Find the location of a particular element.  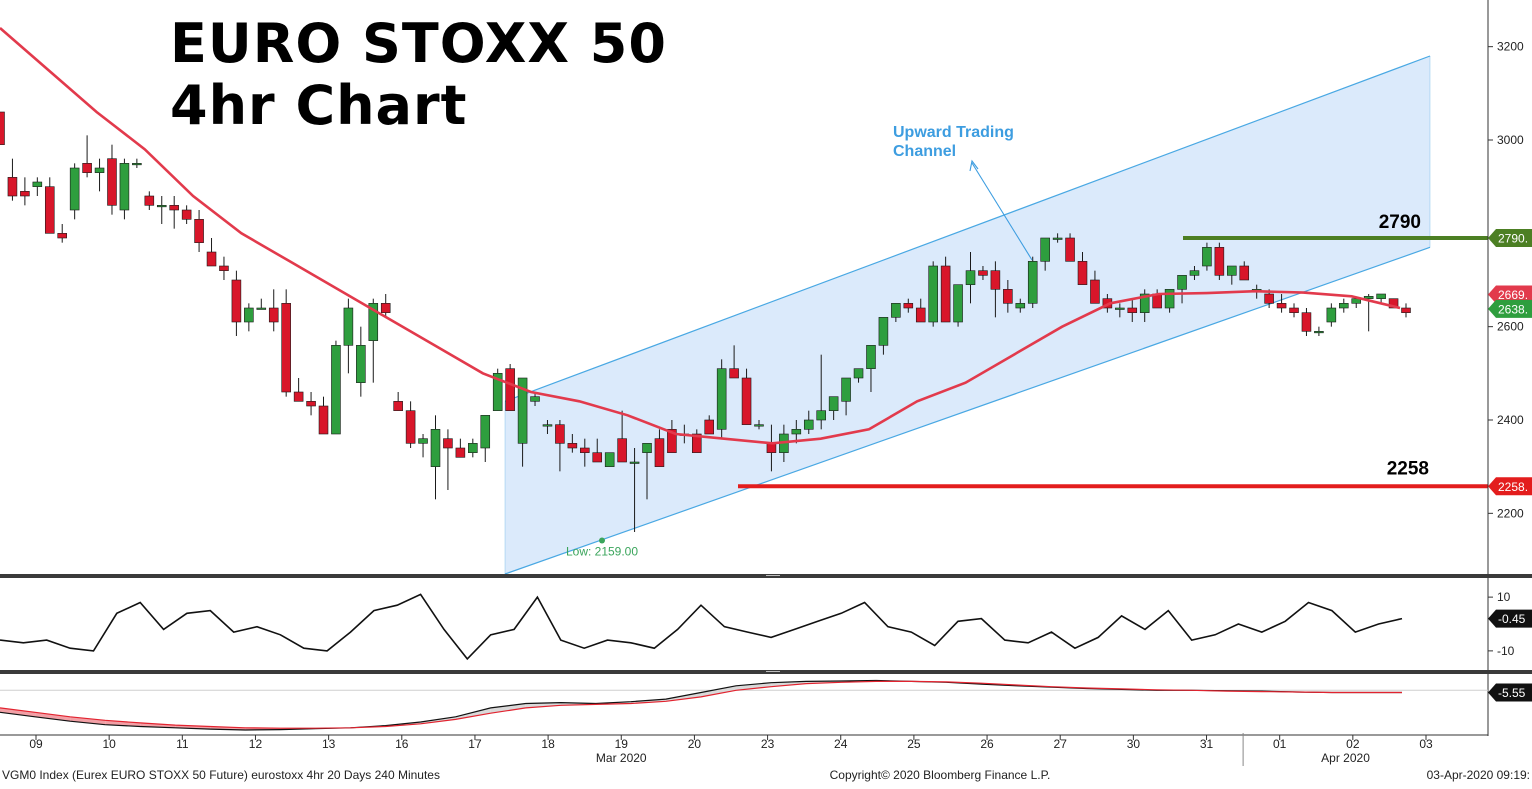

footer-center: Copyright© 2020 Bloomberg Finance L.P. is located at coordinates (940, 775).